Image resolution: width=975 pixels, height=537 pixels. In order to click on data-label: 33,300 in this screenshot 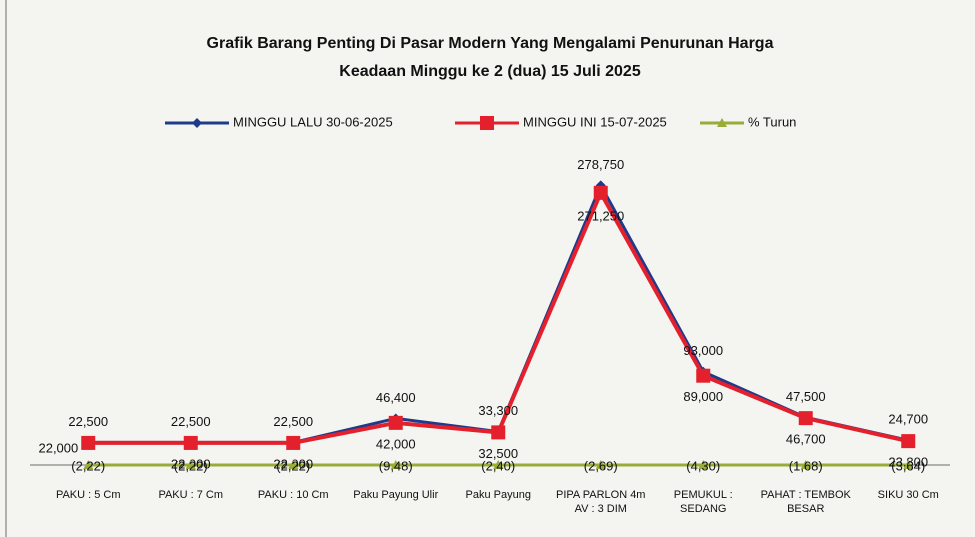, I will do `click(498, 410)`.